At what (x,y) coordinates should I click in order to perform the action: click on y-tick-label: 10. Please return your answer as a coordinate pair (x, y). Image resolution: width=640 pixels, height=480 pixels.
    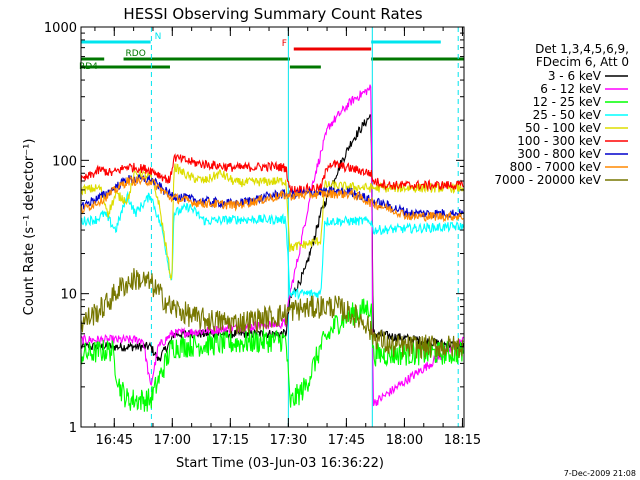
    Looking at the image, I should click on (68, 295).